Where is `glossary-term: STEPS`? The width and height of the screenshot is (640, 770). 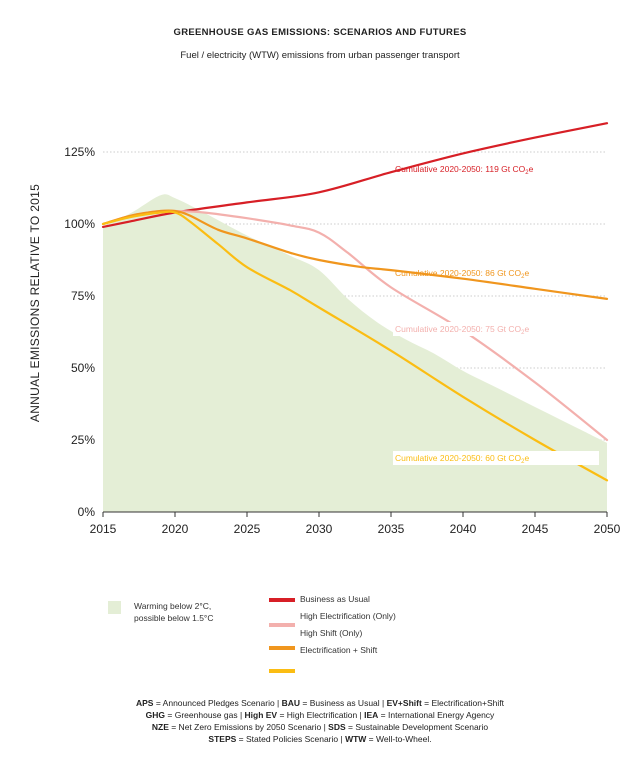 glossary-term: STEPS is located at coordinates (222, 739).